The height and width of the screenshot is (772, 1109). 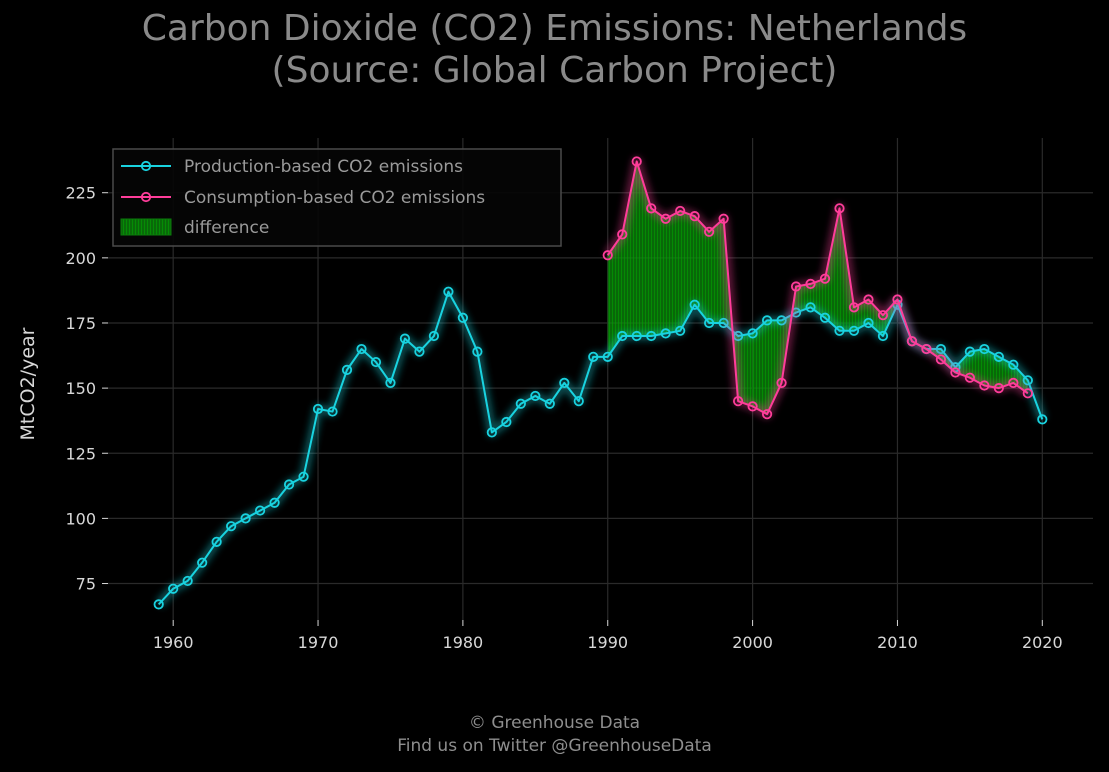 I want to click on x-tick-label: 1970, so click(x=318, y=642).